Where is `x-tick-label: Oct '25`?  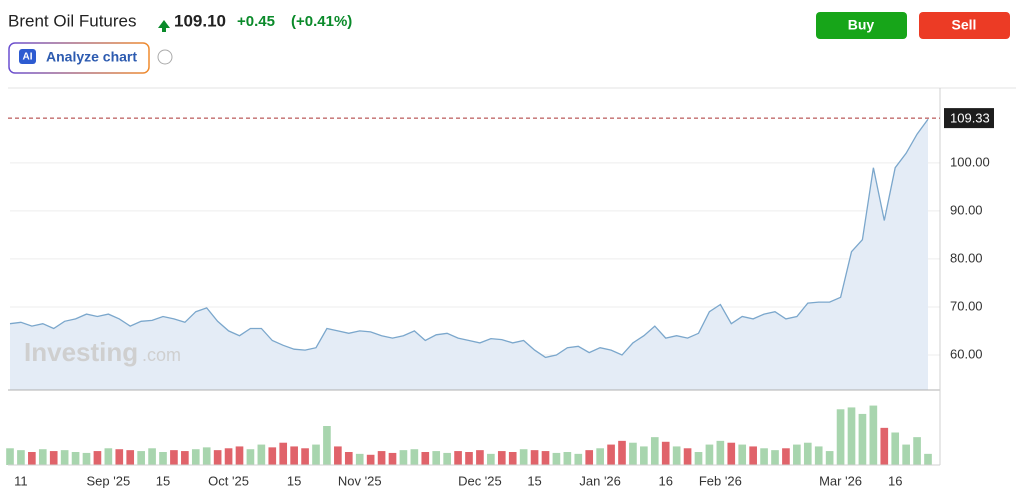
x-tick-label: Oct '25 is located at coordinates (228, 480).